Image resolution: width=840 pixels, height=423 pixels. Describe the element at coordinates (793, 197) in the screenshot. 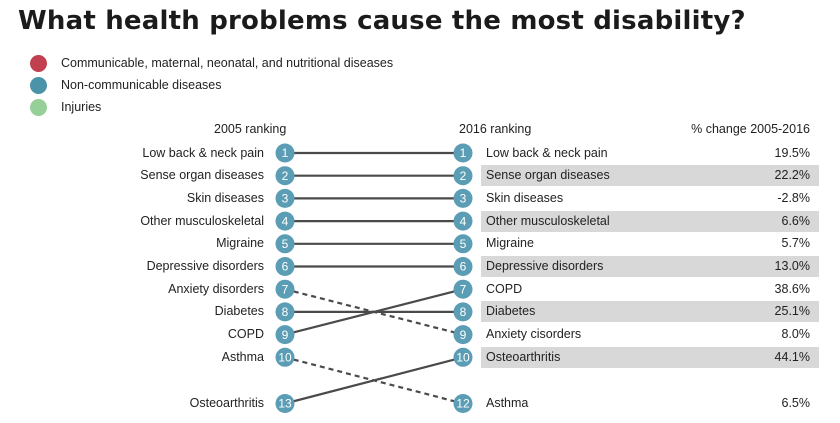

I see `percent-change-skin-diseases: -2.8%` at that location.